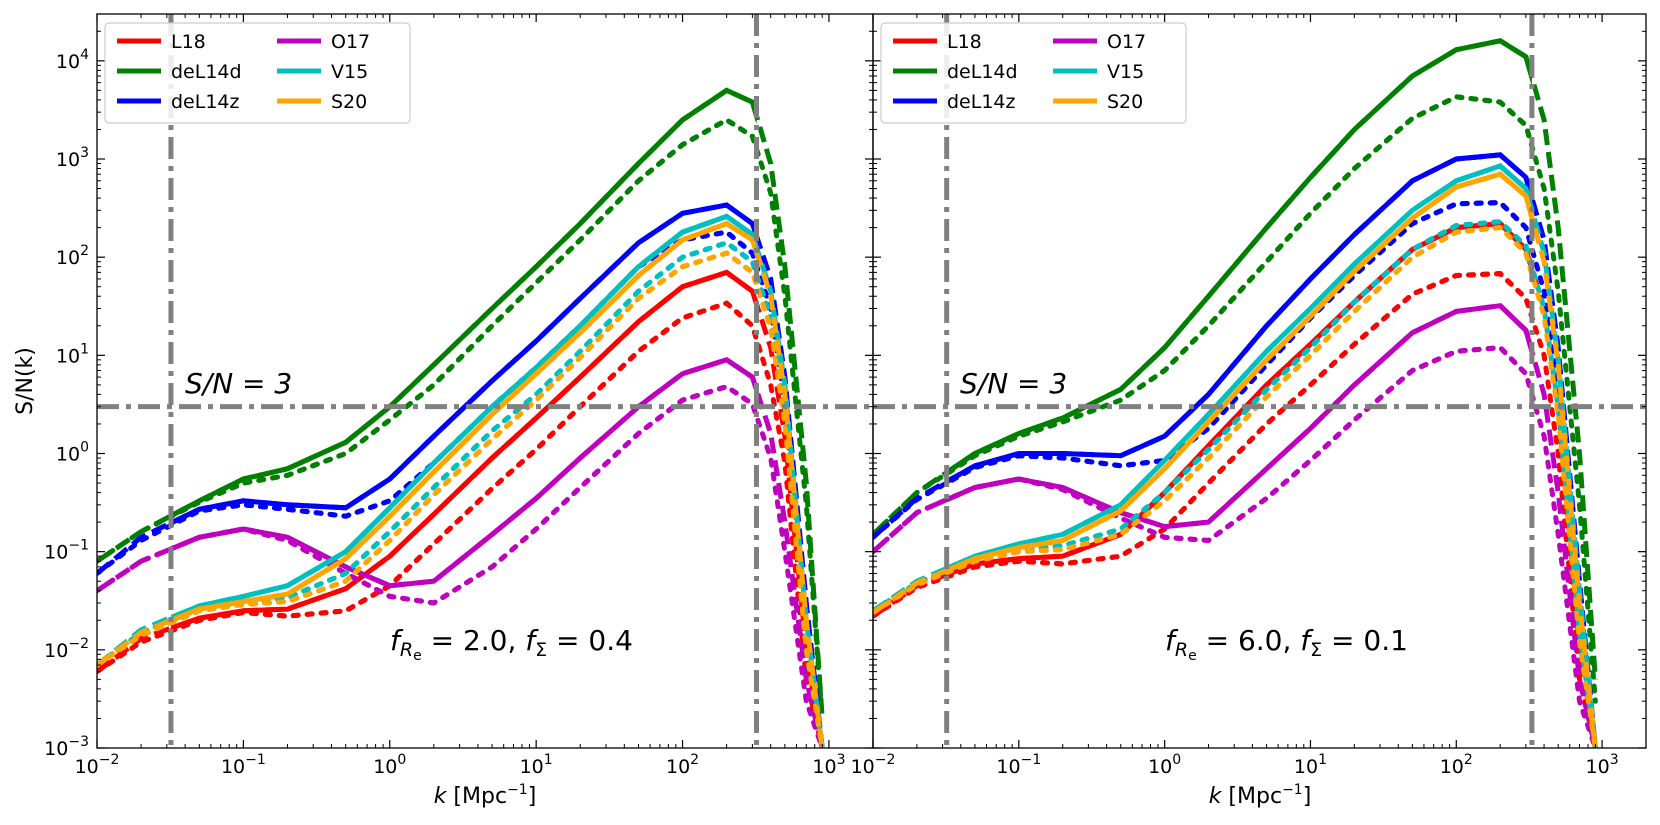 The width and height of the screenshot is (1660, 825). Describe the element at coordinates (66, 551) in the screenshot. I see `y-tick-label: 10⁻¹` at that location.